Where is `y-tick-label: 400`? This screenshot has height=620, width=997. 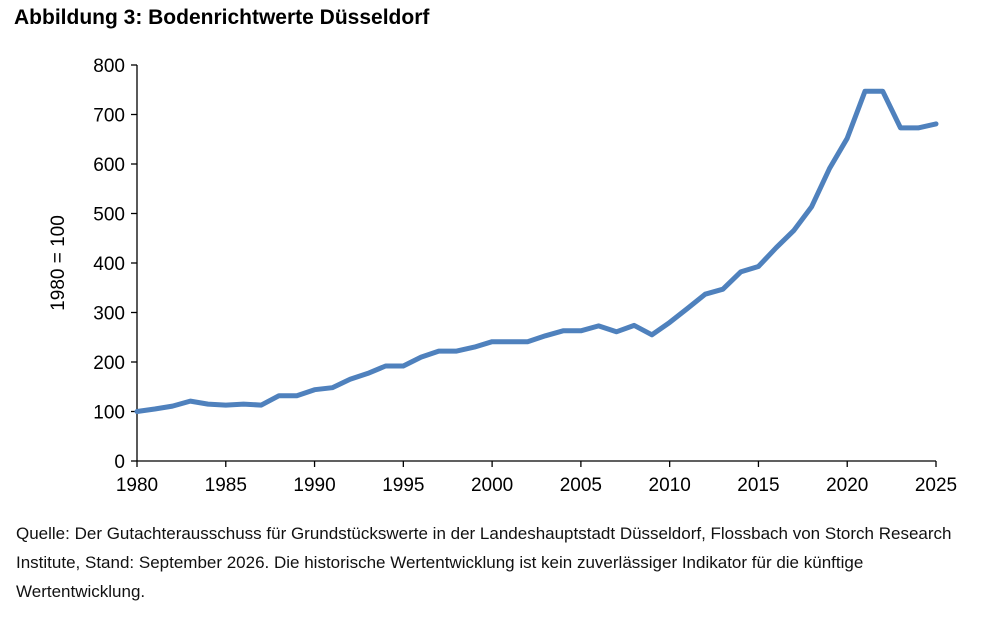 y-tick-label: 400 is located at coordinates (109, 264).